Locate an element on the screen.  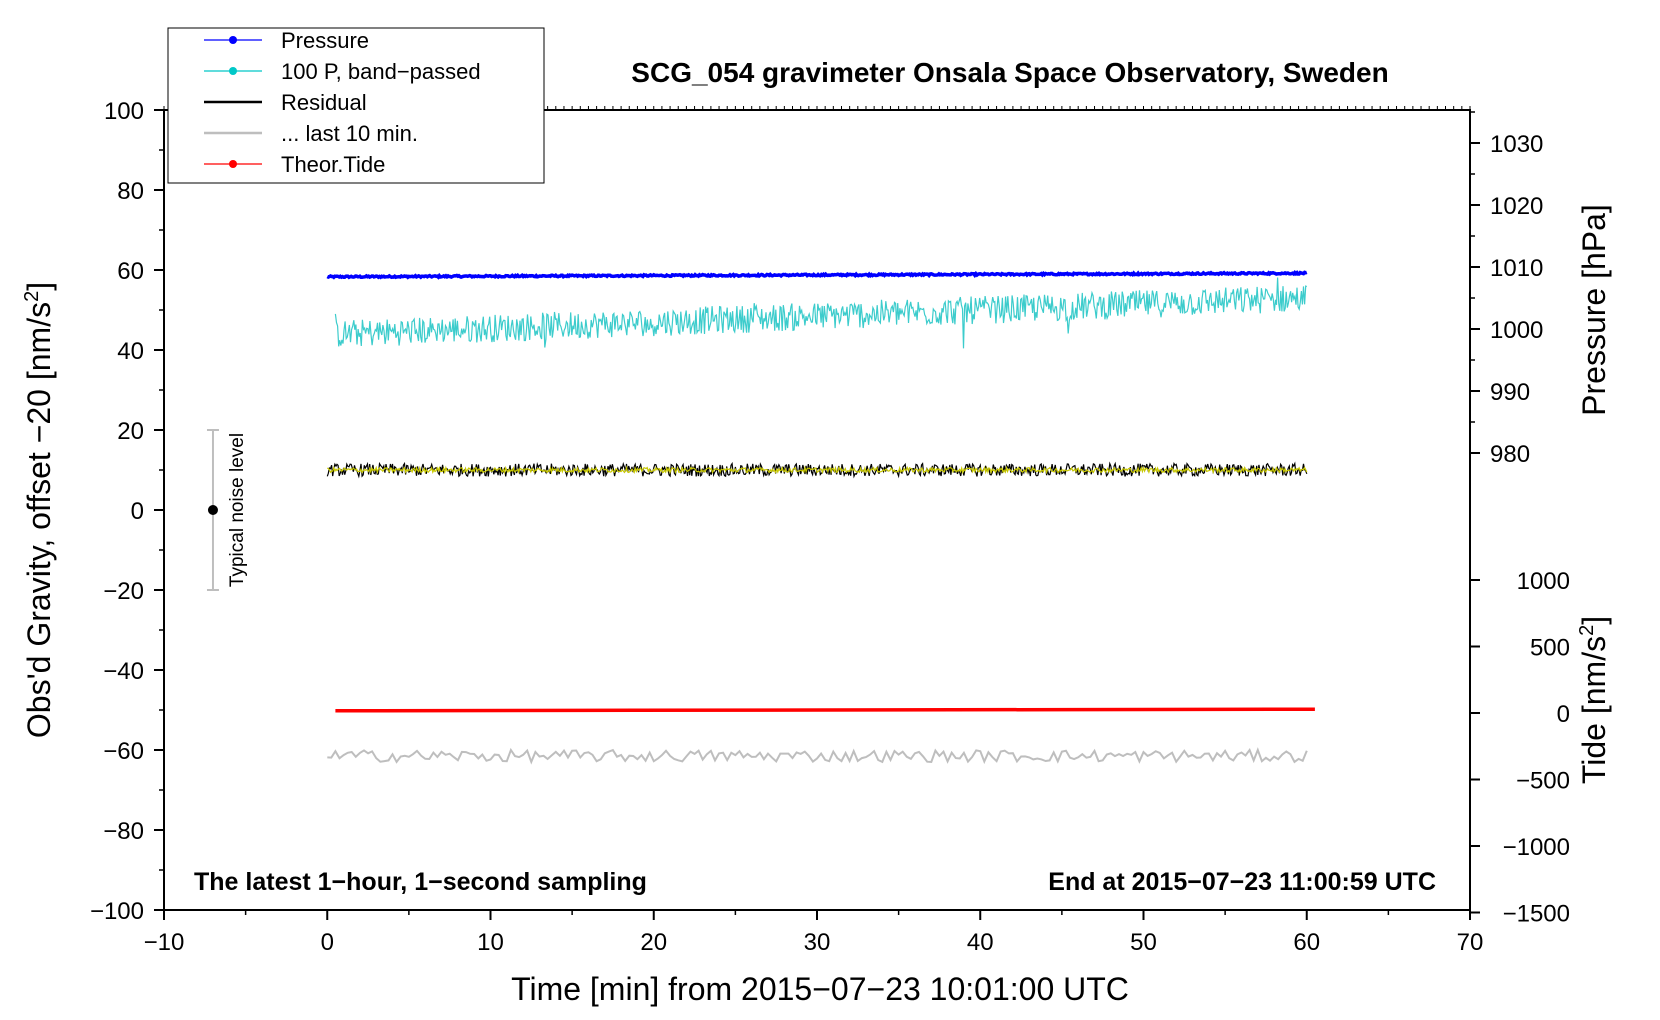
tide-tick-label-0: 1000 is located at coordinates (1543, 581).